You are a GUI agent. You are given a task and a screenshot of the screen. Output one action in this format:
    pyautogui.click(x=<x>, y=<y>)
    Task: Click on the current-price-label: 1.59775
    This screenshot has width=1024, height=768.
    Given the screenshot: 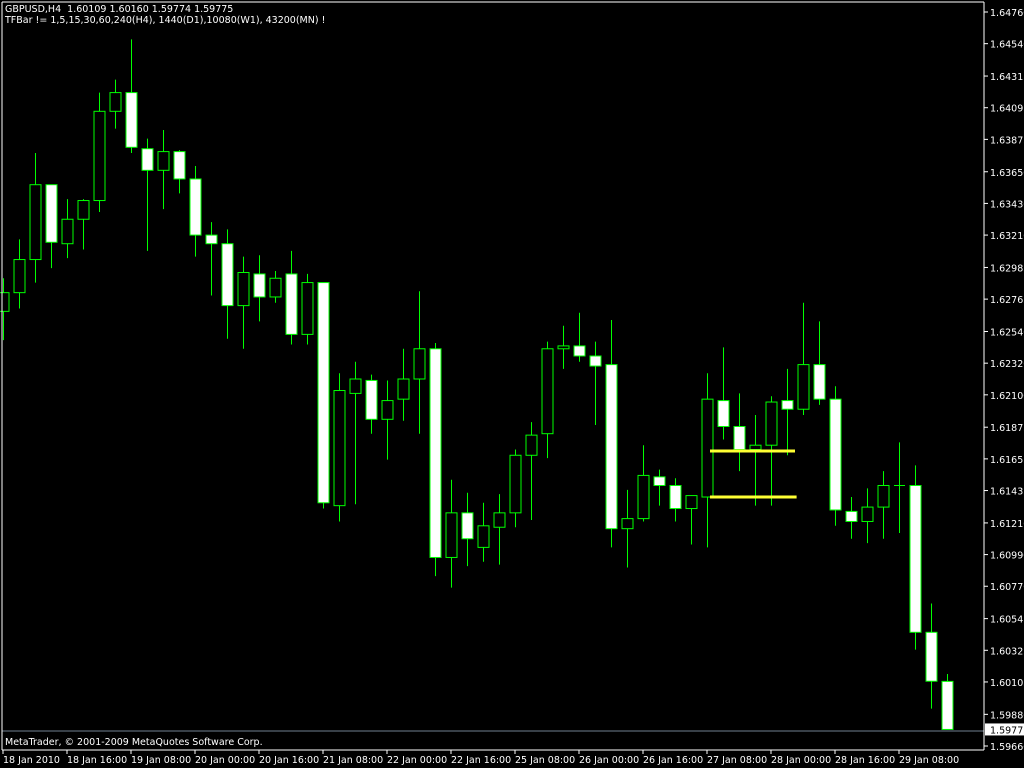 What is the action you would take?
    pyautogui.click(x=1007, y=730)
    